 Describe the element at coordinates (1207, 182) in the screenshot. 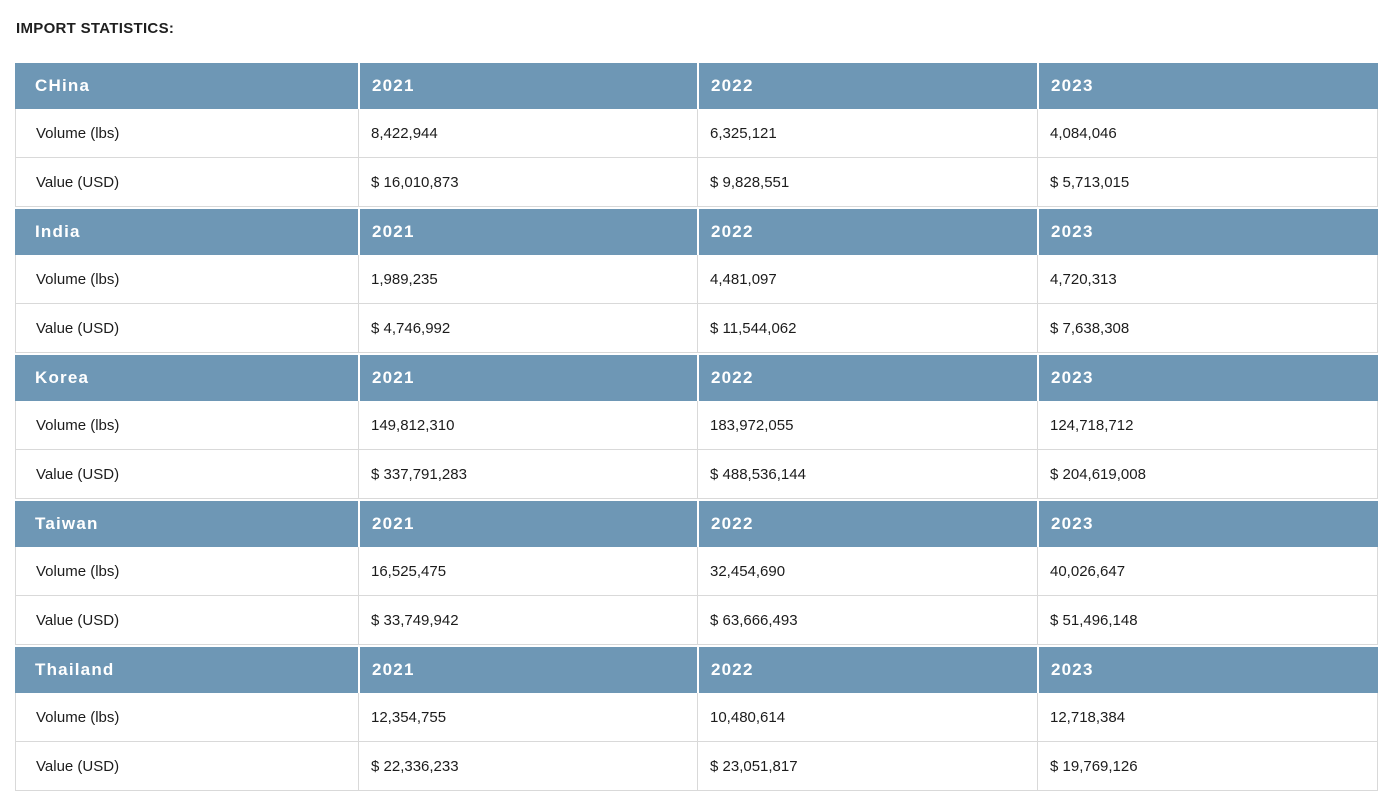

I see `value-cell: $ 5,713,015` at that location.